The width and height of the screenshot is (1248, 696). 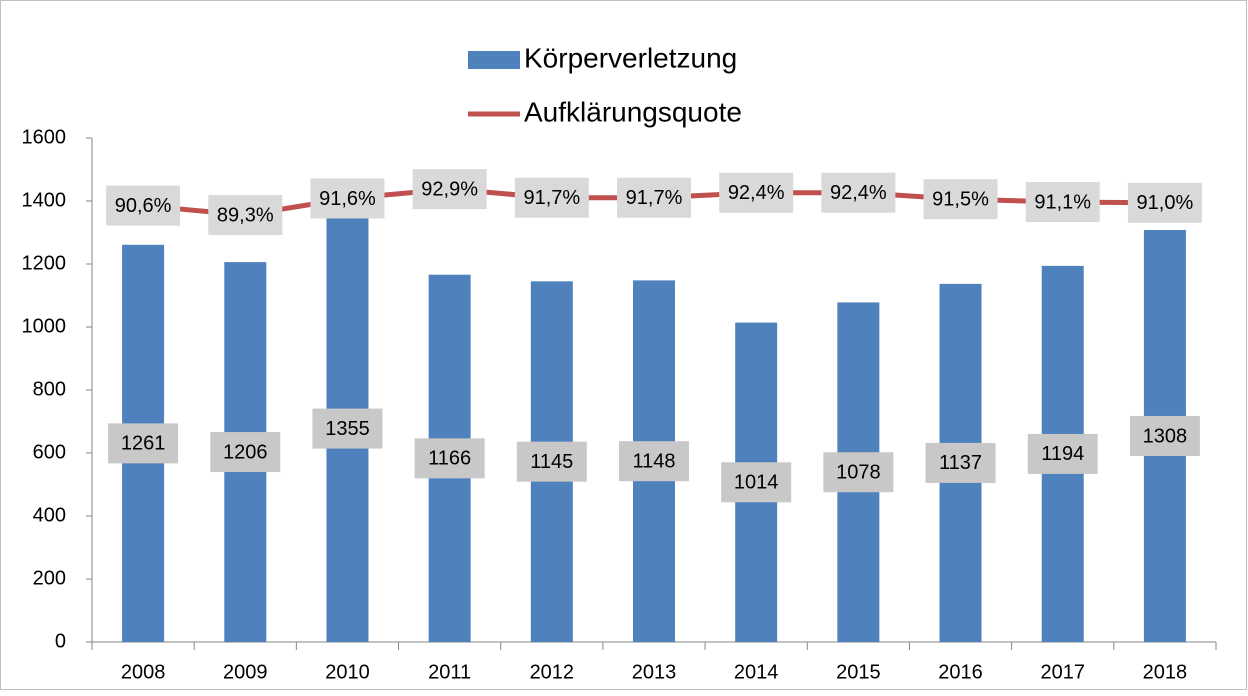 I want to click on data-label: 1137, so click(x=960, y=463).